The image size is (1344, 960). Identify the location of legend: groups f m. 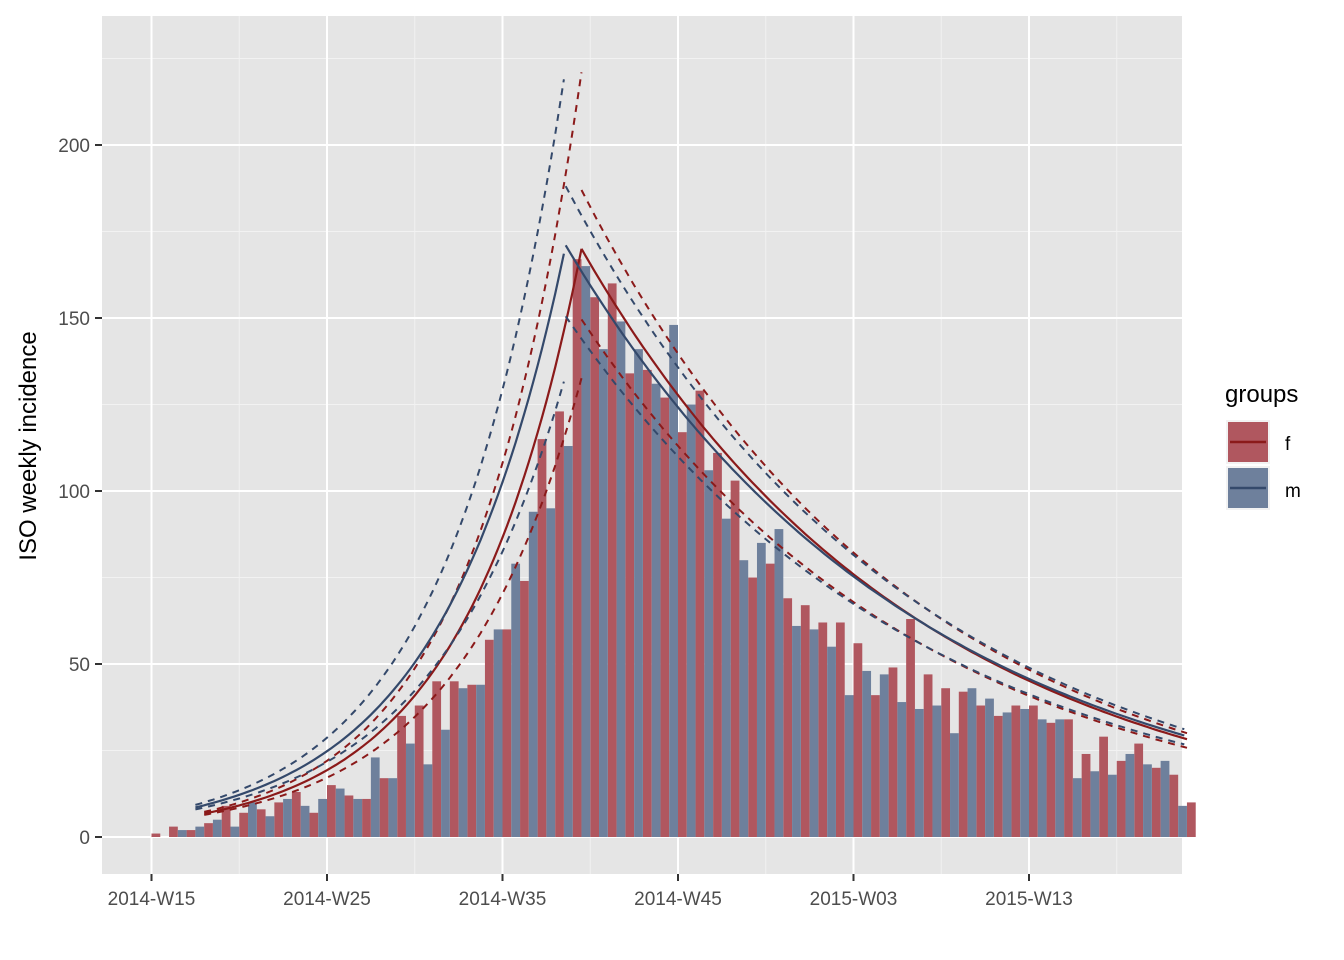
(1263, 445).